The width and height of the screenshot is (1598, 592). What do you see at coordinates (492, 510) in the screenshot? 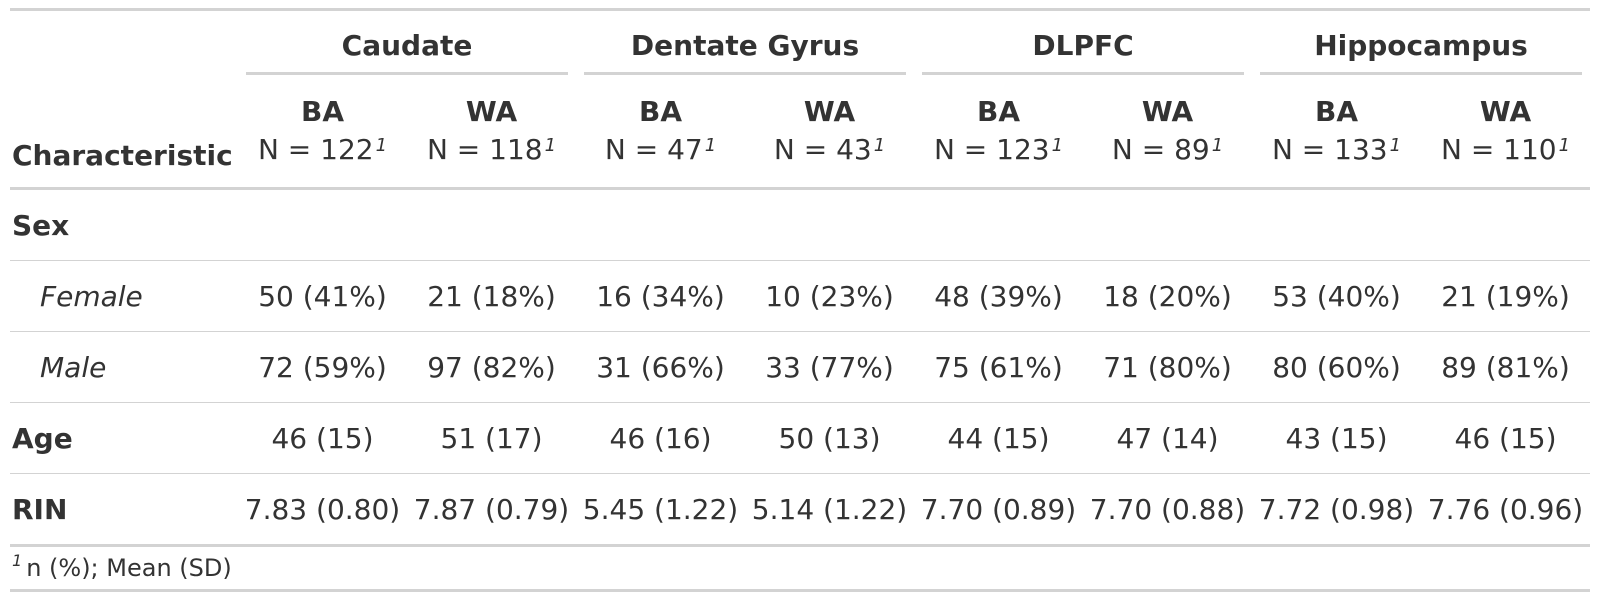
I see `table-cell: 7.87 (0.79)` at bounding box center [492, 510].